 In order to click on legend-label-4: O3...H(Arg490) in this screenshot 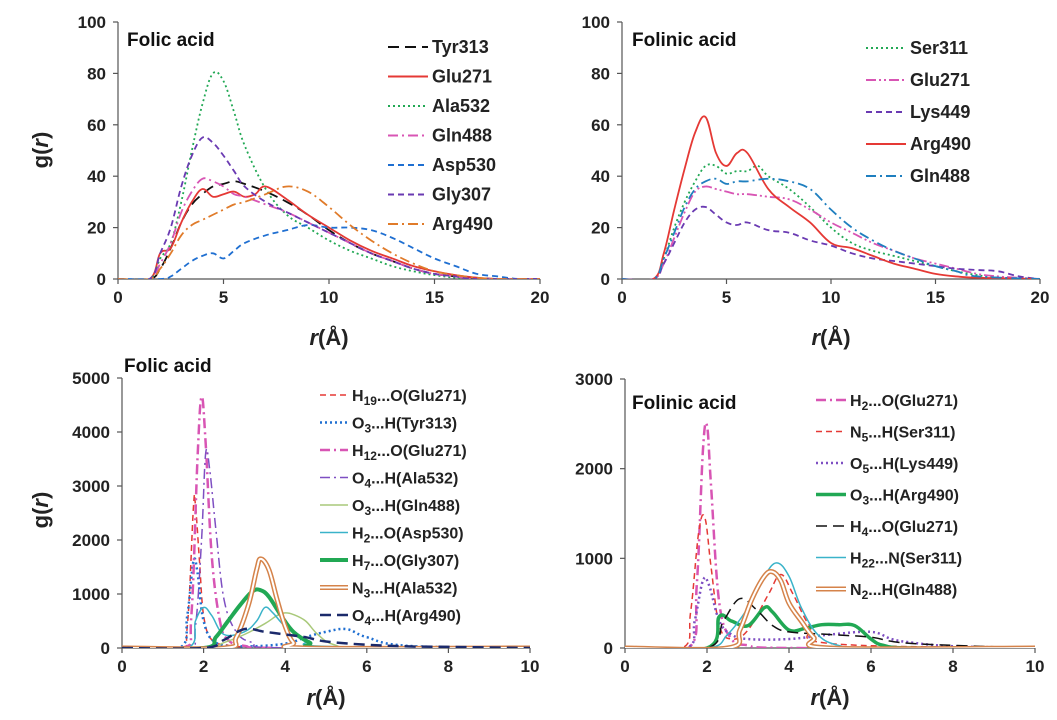, I will do `click(904, 498)`.